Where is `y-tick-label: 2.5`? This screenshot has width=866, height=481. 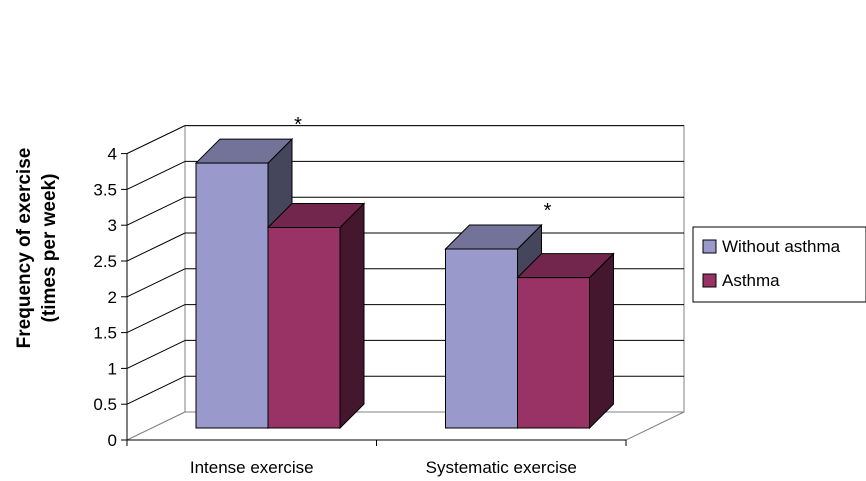 y-tick-label: 2.5 is located at coordinates (105, 261).